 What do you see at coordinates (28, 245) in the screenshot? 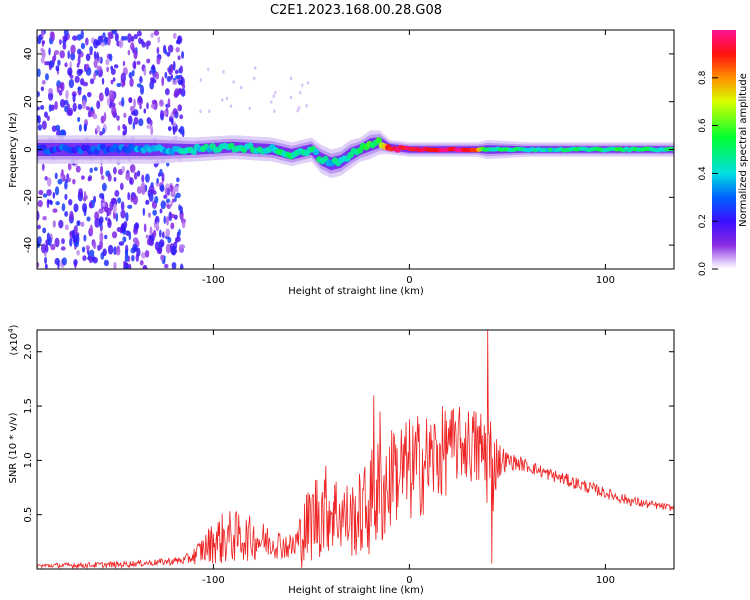
I see `y-tick-label: -40` at bounding box center [28, 245].